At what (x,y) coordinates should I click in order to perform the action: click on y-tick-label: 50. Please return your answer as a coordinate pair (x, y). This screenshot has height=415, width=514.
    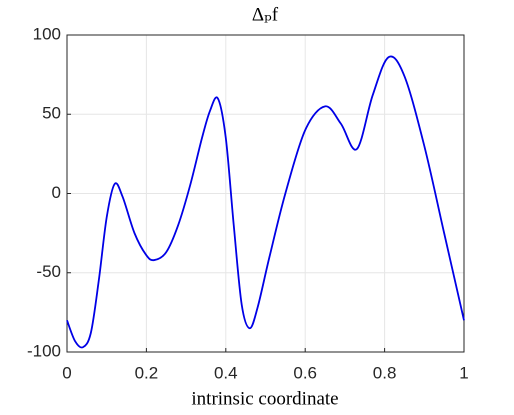
    Looking at the image, I should click on (51, 113).